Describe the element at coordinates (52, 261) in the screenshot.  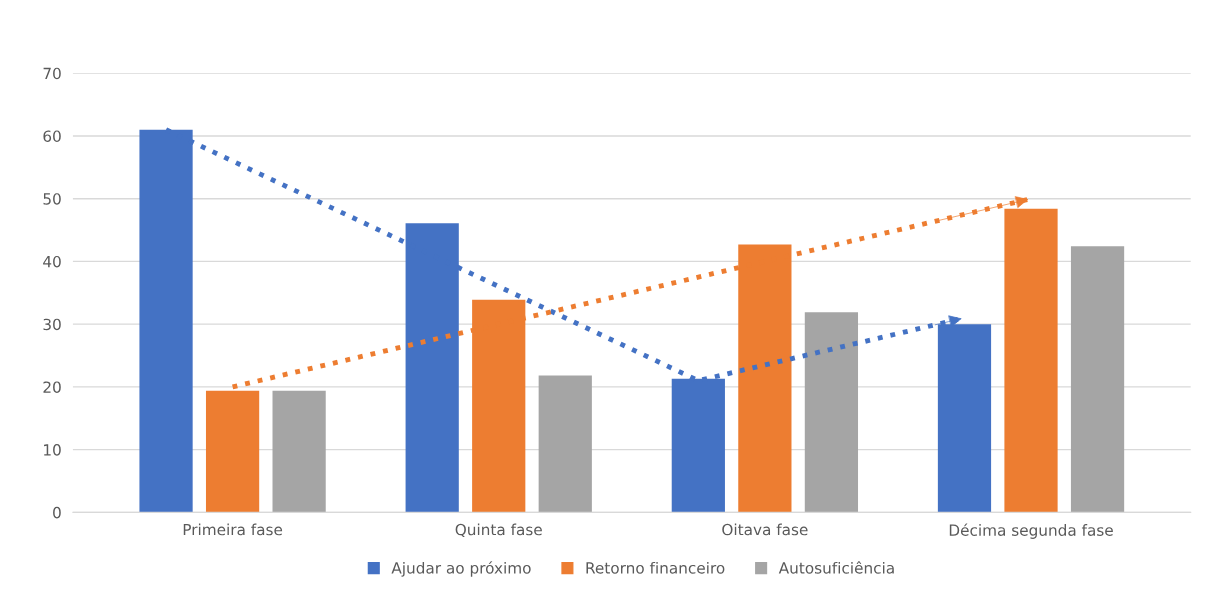
I see `y-tick-label: 40` at that location.